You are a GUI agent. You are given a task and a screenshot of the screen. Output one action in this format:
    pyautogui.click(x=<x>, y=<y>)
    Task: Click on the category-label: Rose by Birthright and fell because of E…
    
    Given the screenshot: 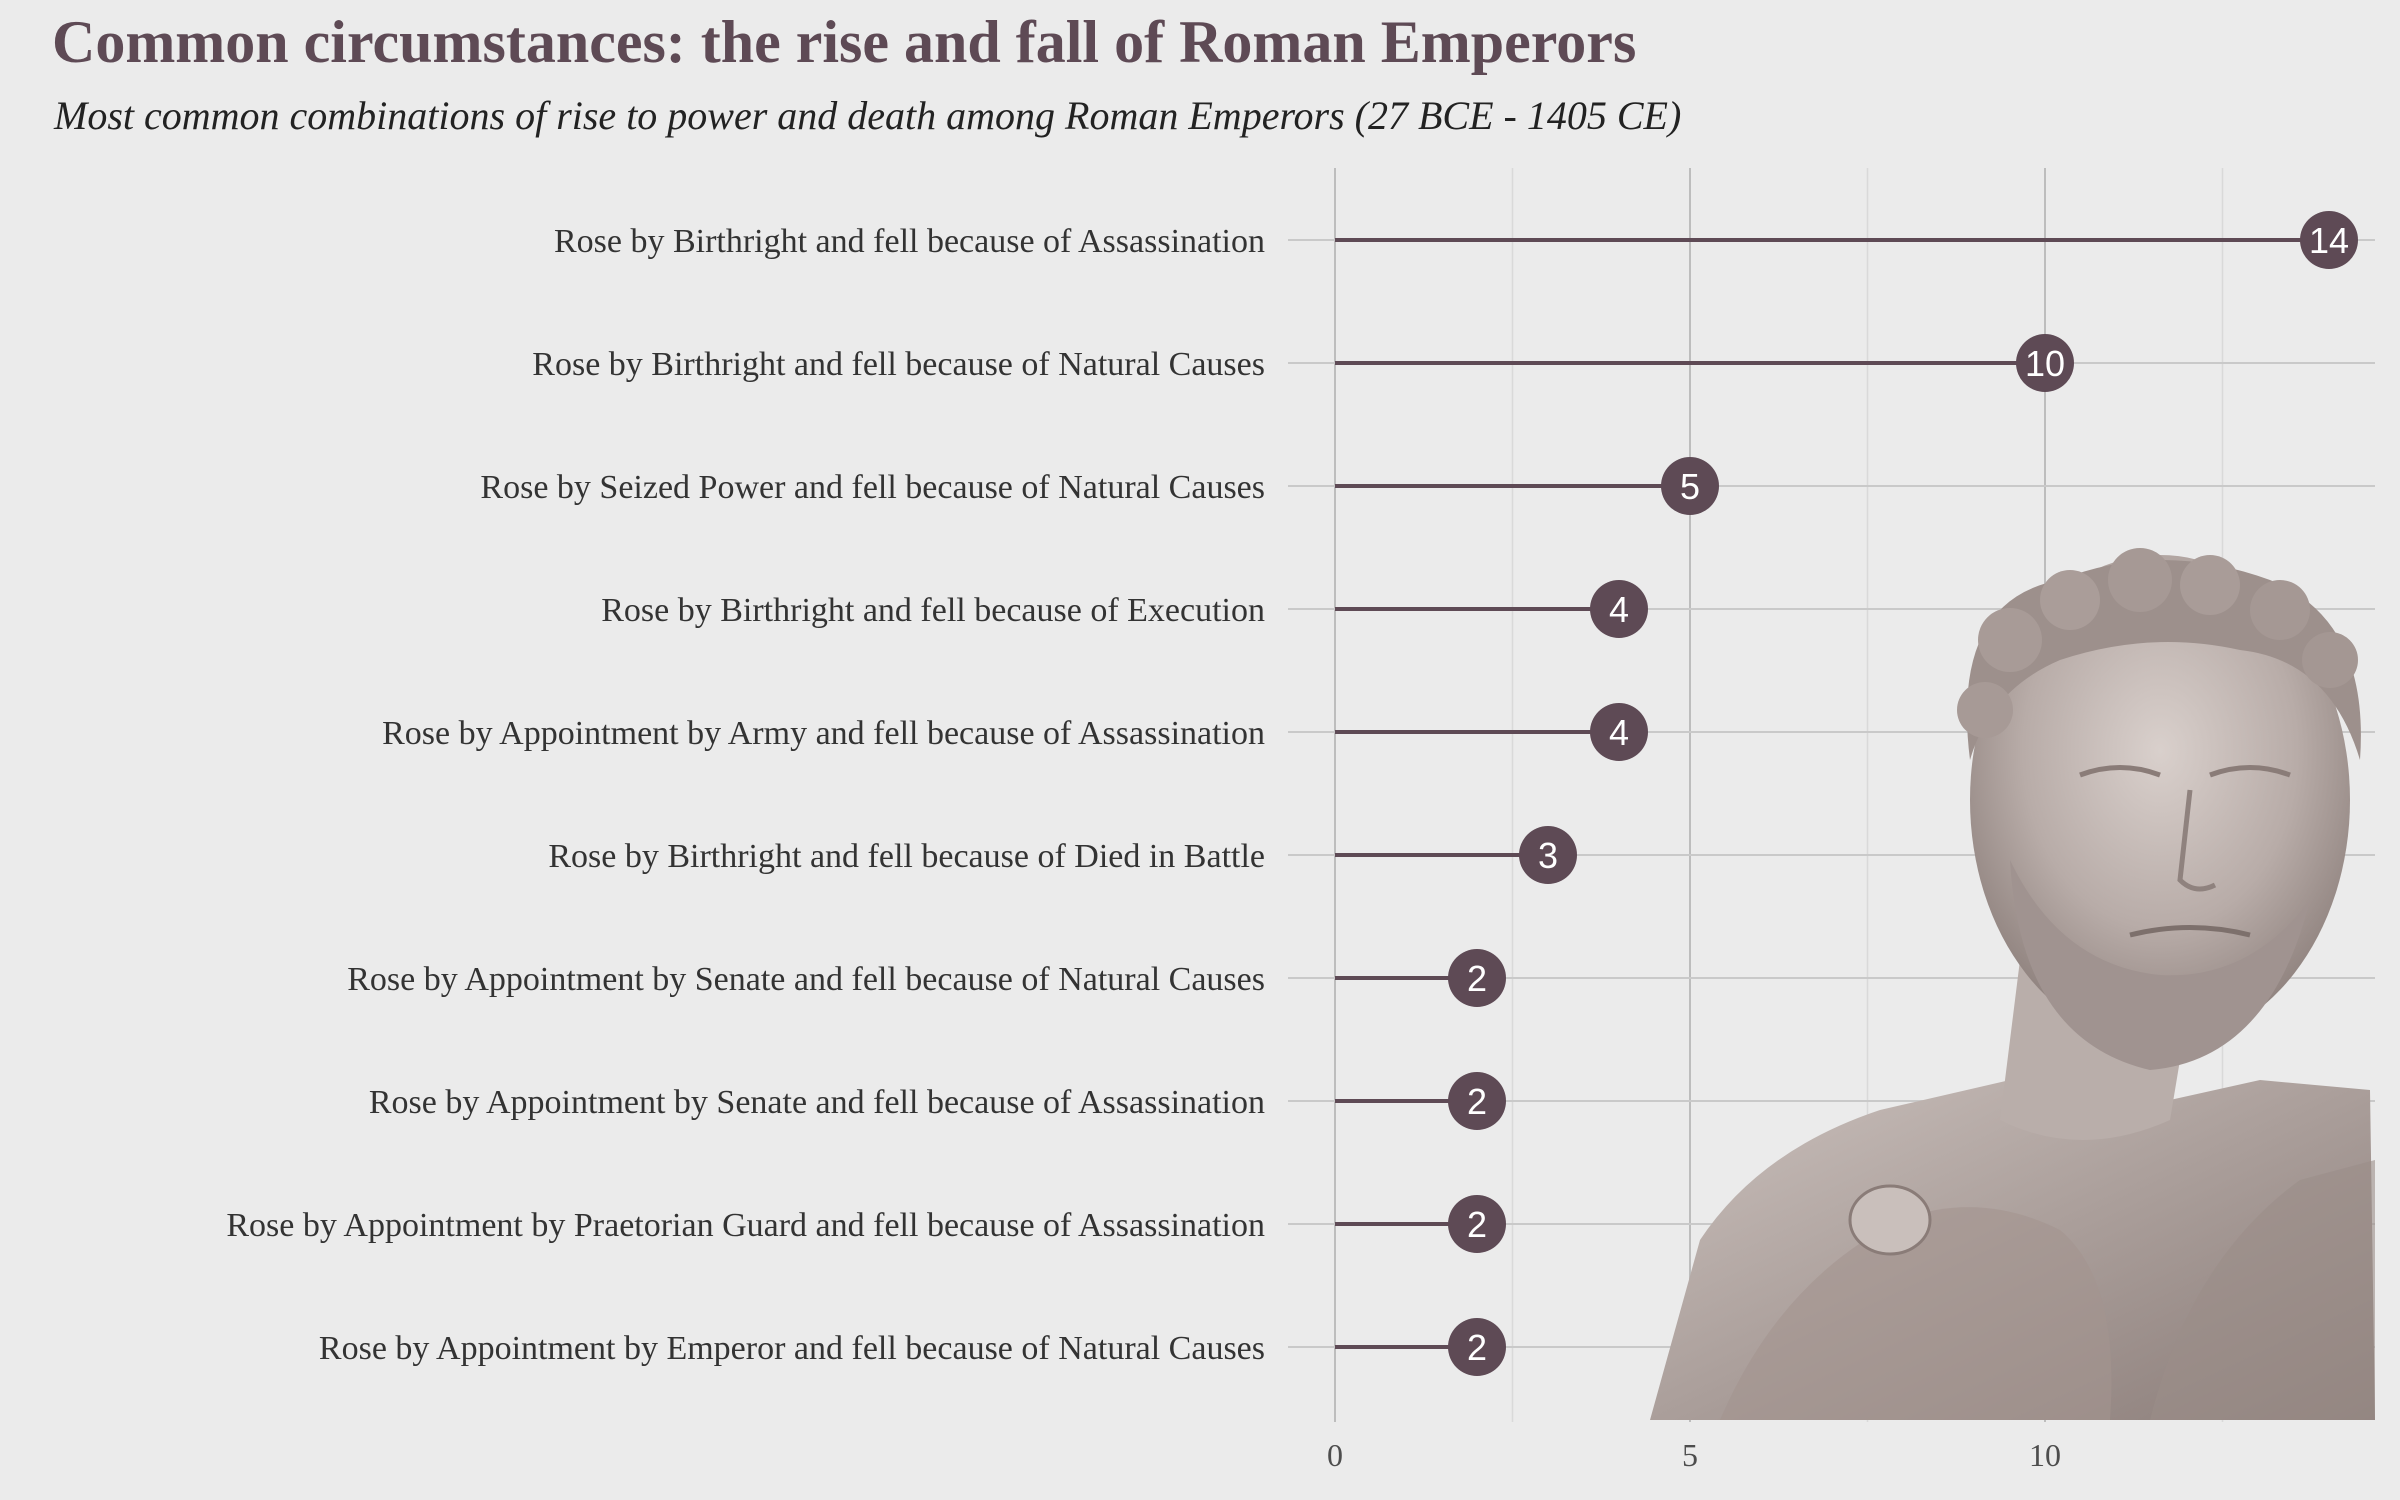 What is the action you would take?
    pyautogui.click(x=933, y=610)
    